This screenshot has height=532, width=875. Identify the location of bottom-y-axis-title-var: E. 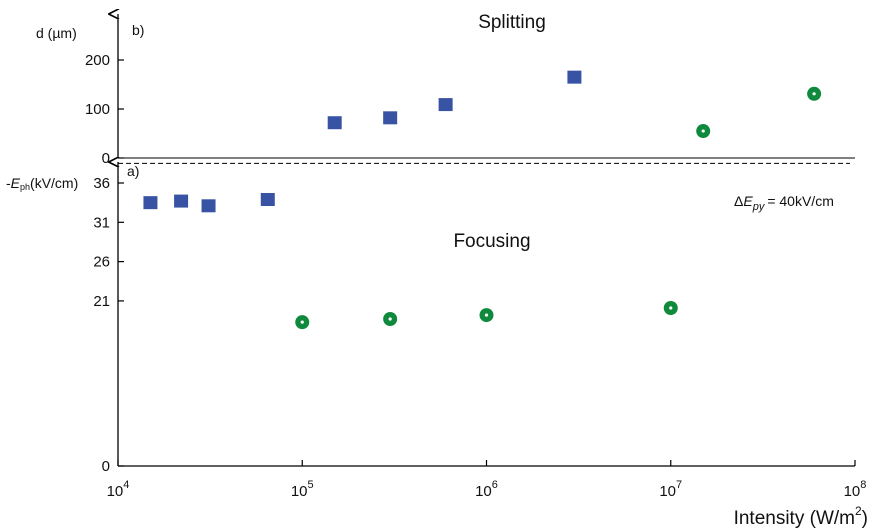
(16, 183).